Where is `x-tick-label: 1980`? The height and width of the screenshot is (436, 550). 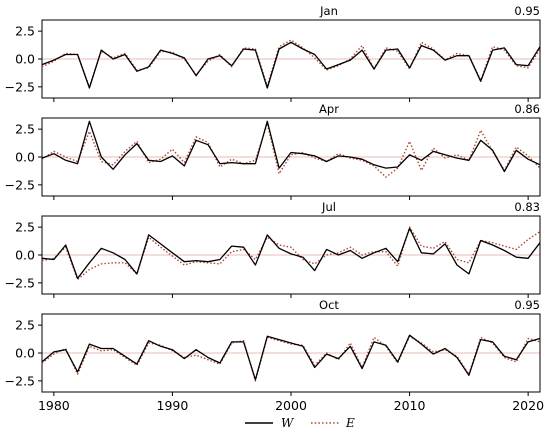 x-tick-label: 1980 is located at coordinates (54, 405).